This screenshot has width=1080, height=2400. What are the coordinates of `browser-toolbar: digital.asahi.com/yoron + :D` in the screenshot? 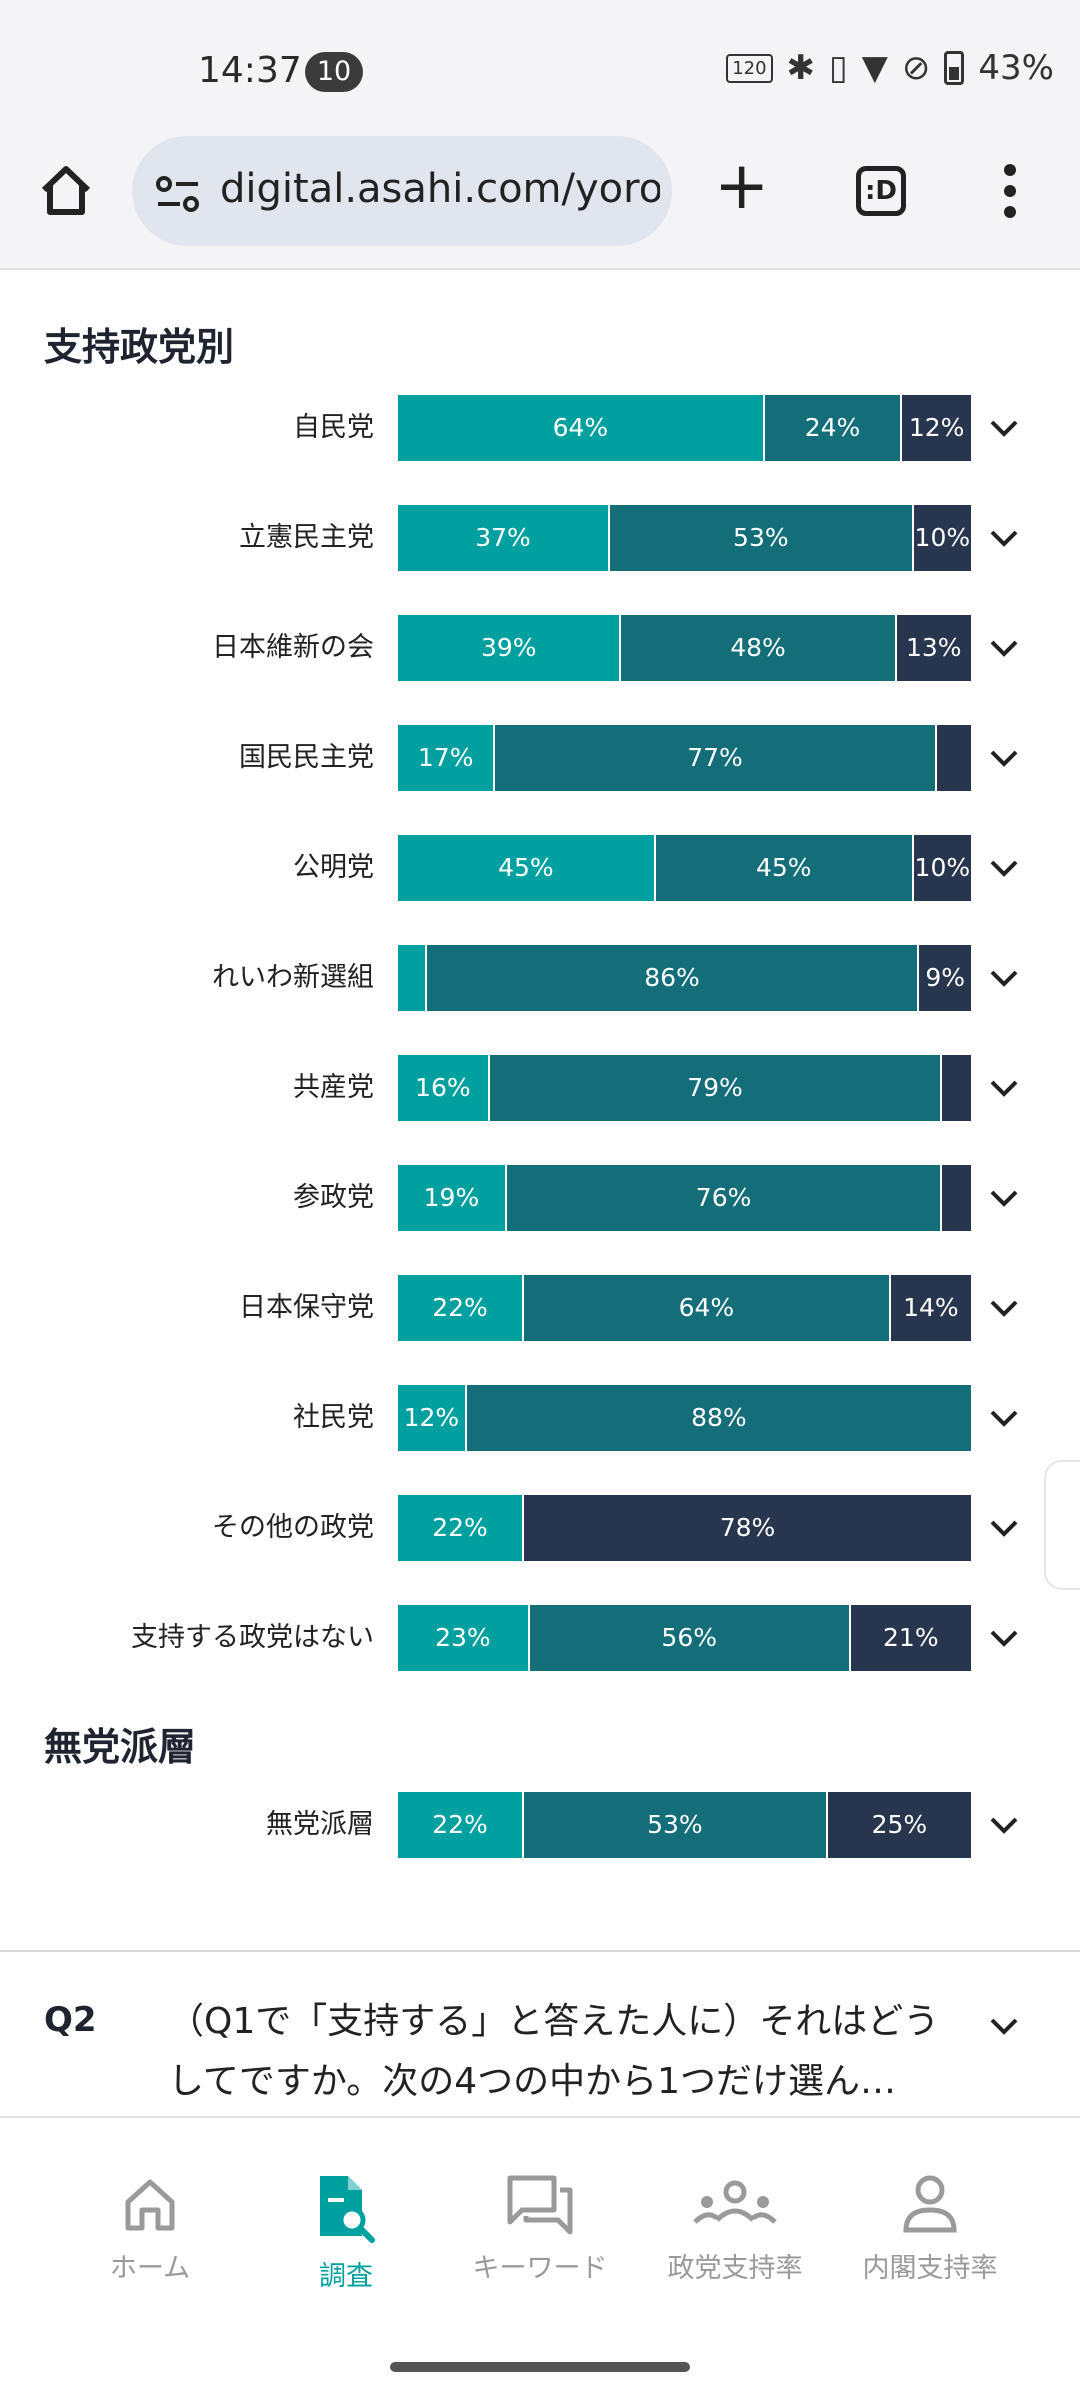 It's located at (540, 200).